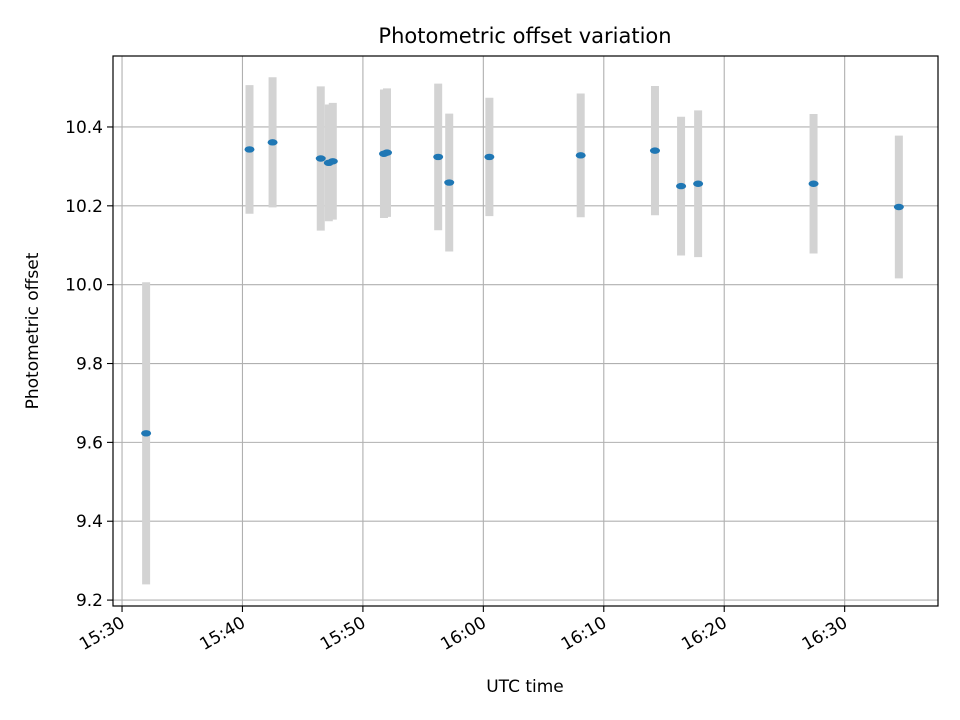  I want to click on y-axis-title: Photometric offset, so click(33, 330).